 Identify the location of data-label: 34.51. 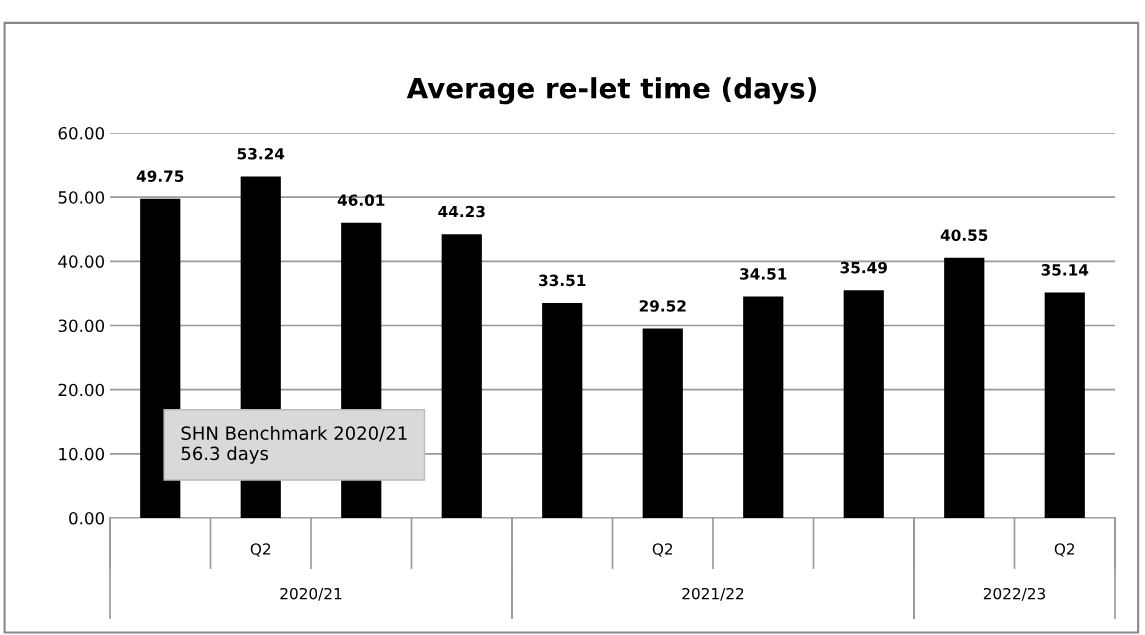
(763, 274).